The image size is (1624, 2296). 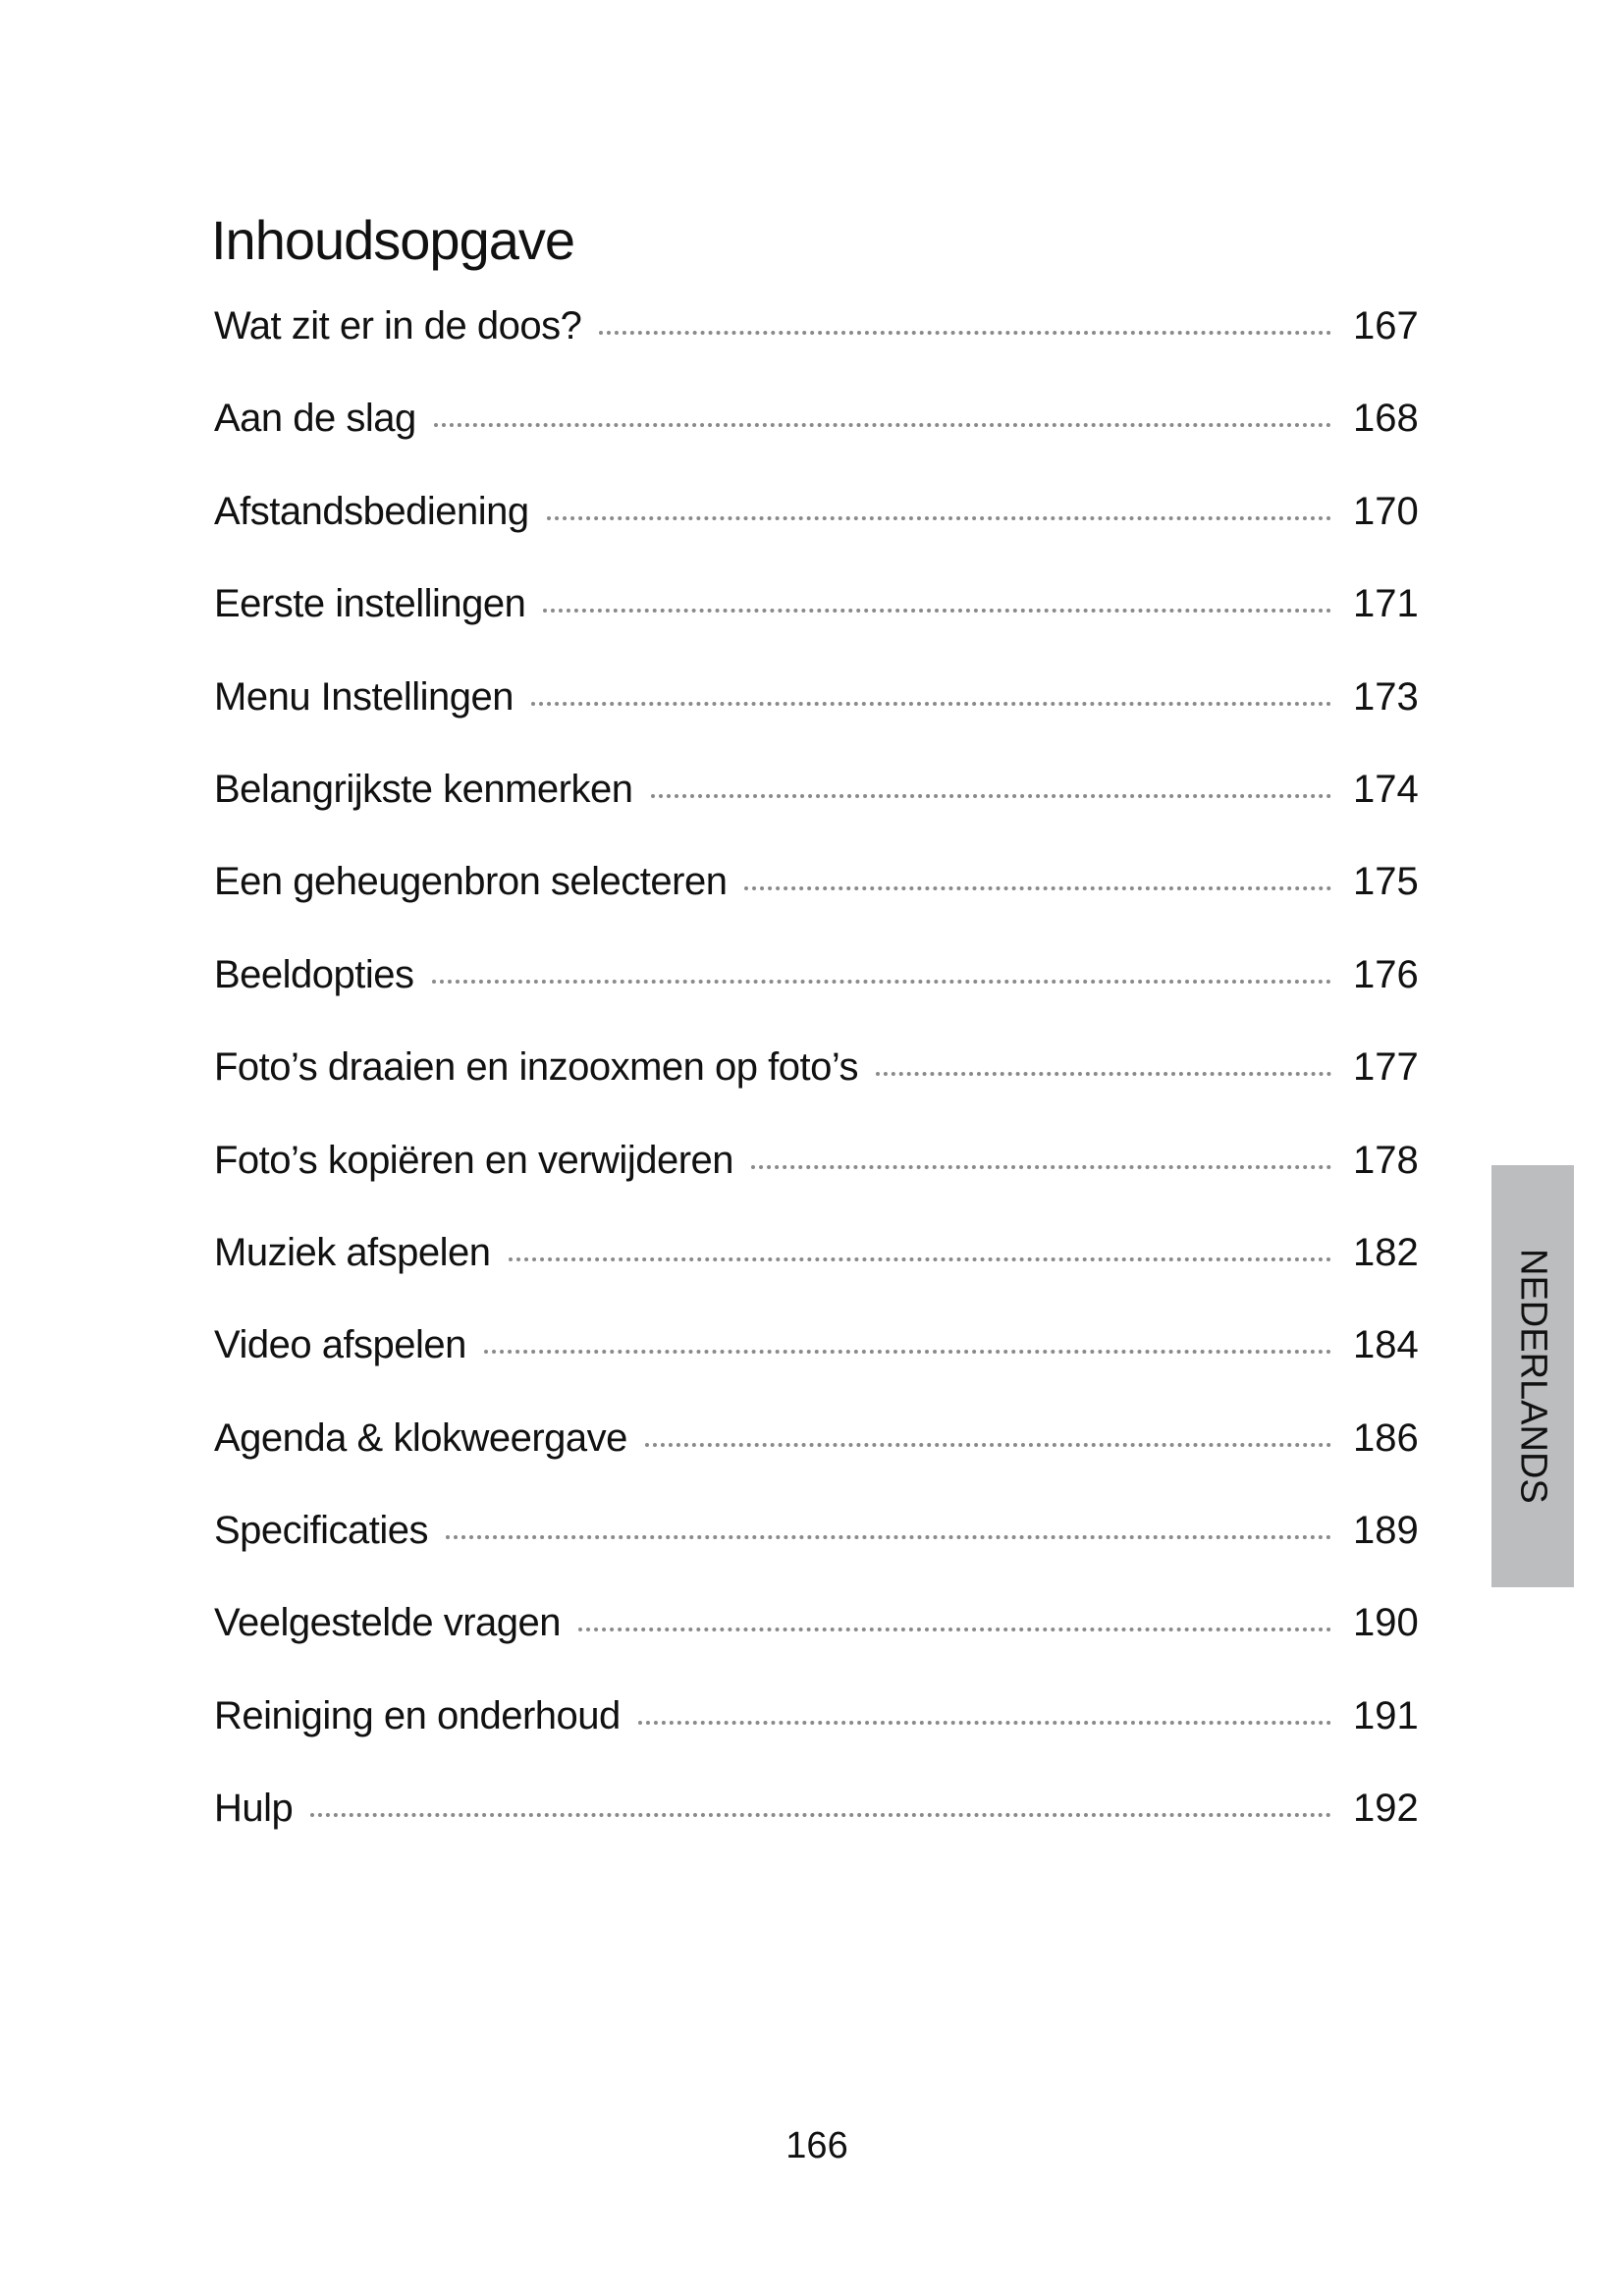 I want to click on language-tab: NEDERLANDS, so click(x=1532, y=1376).